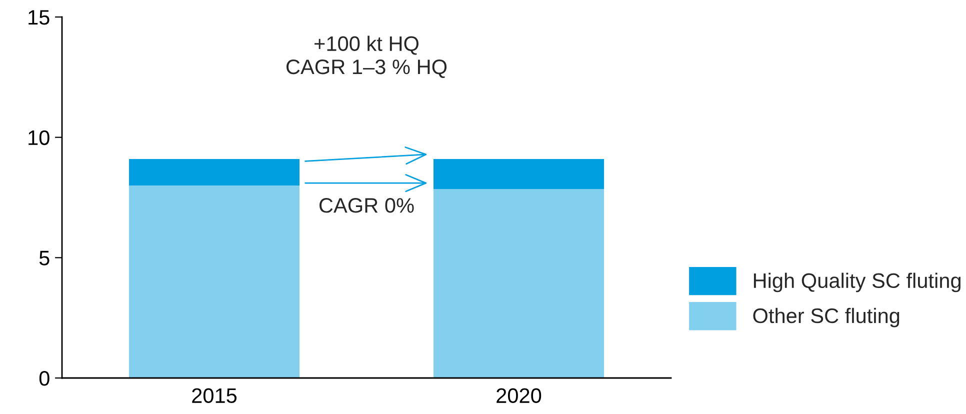  I want to click on annotation: +100 kt HQ CAGR 1–3 % HQ, so click(366, 57).